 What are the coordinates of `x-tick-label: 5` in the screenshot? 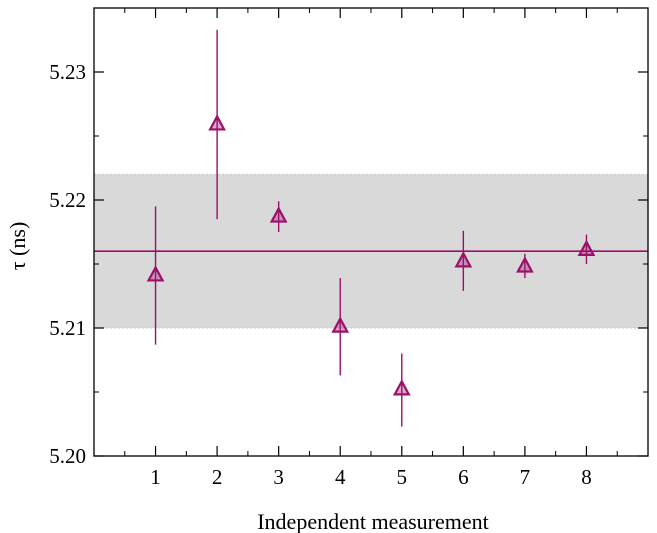 It's located at (402, 477).